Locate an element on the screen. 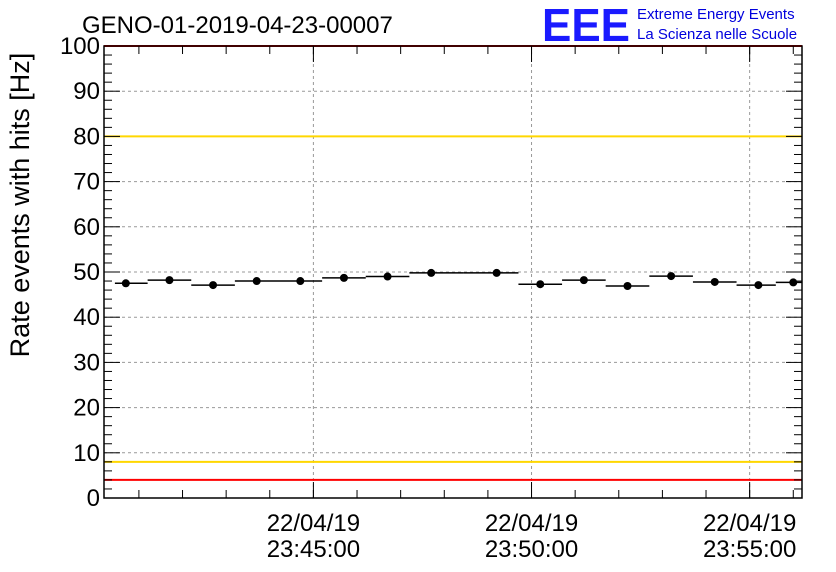  y-tick-label: 100 is located at coordinates (80, 46).